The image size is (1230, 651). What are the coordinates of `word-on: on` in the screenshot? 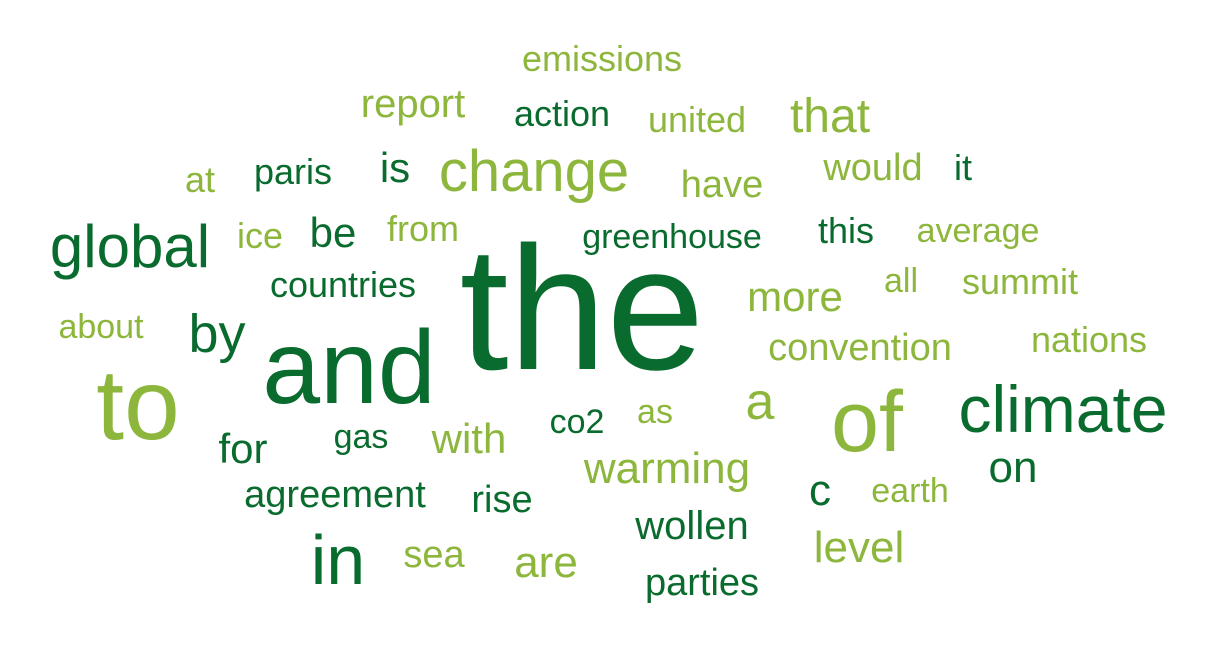 It's located at (1013, 467).